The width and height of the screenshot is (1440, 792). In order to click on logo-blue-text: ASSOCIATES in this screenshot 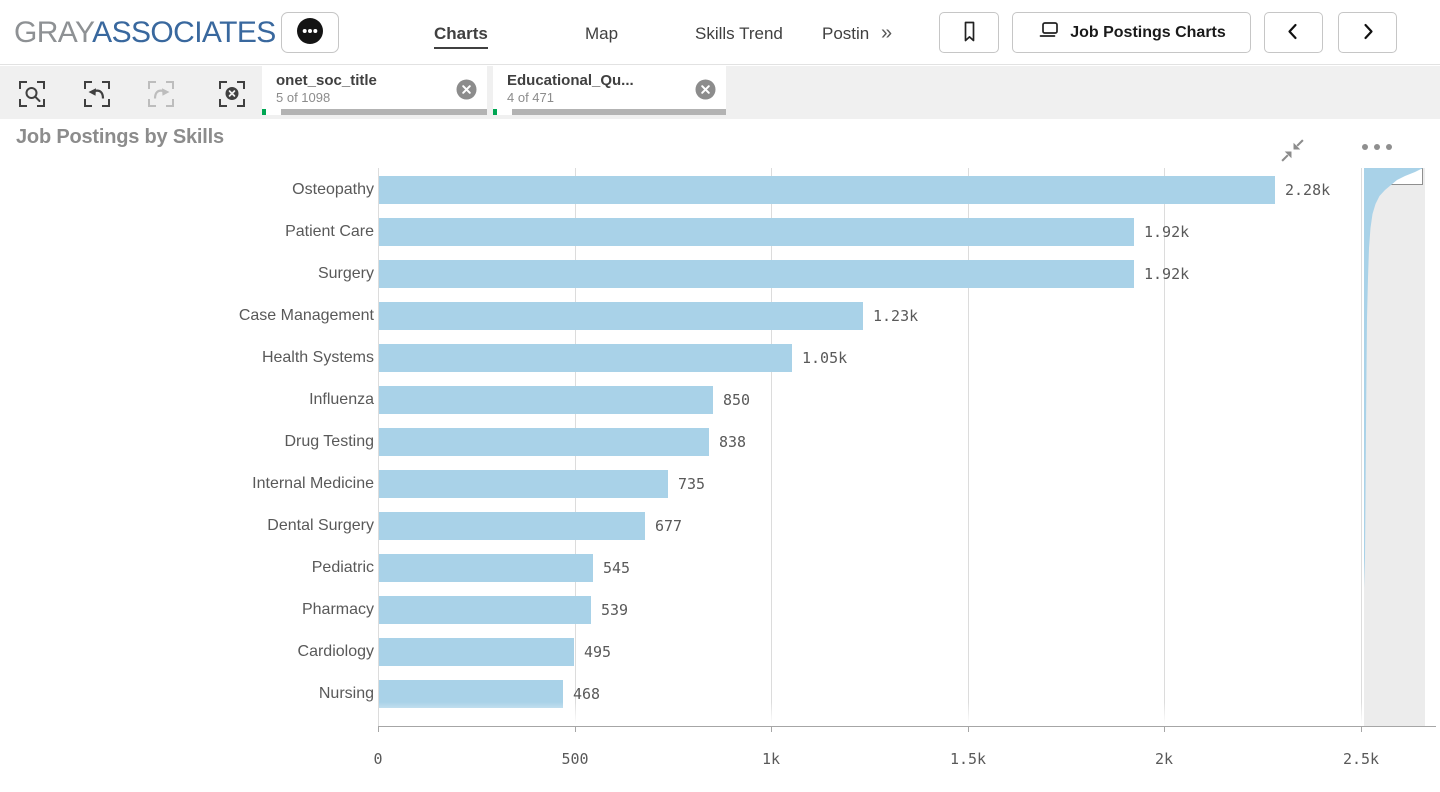, I will do `click(184, 32)`.